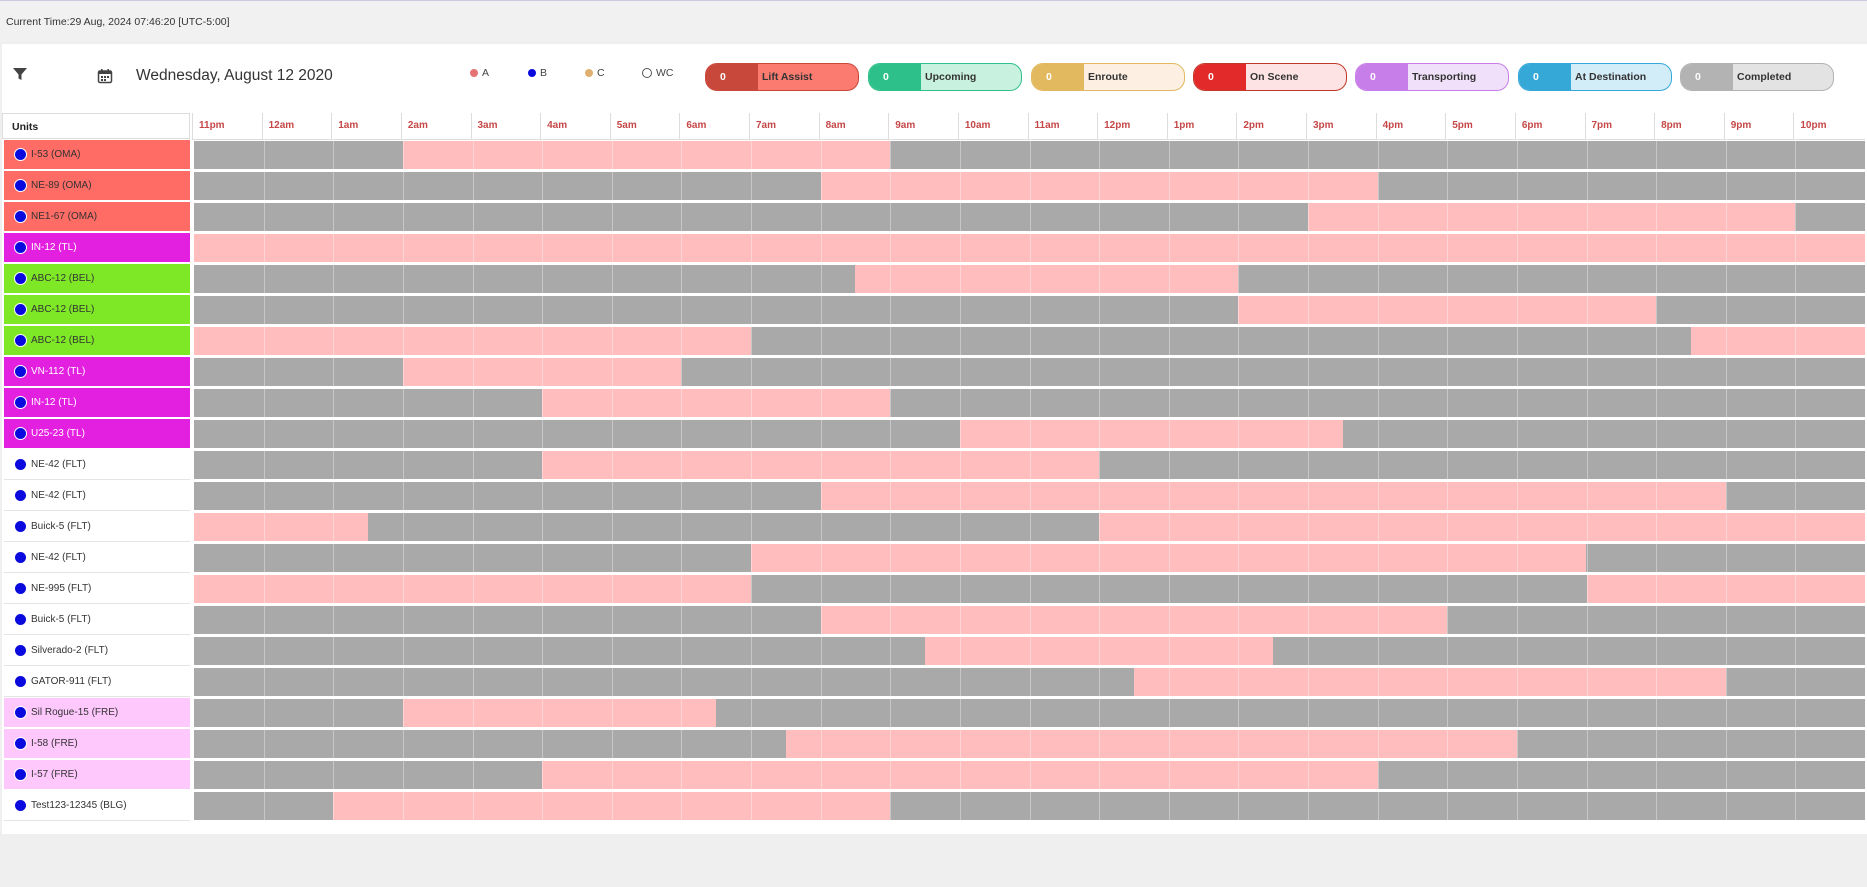  I want to click on status-filter-completed: 0 Completed, so click(1757, 77).